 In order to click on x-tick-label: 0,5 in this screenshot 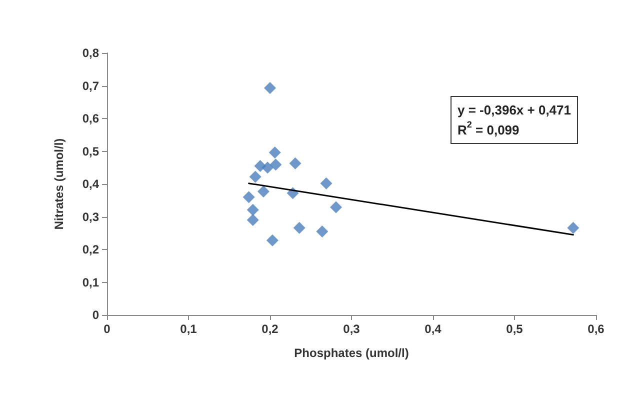, I will do `click(515, 329)`.